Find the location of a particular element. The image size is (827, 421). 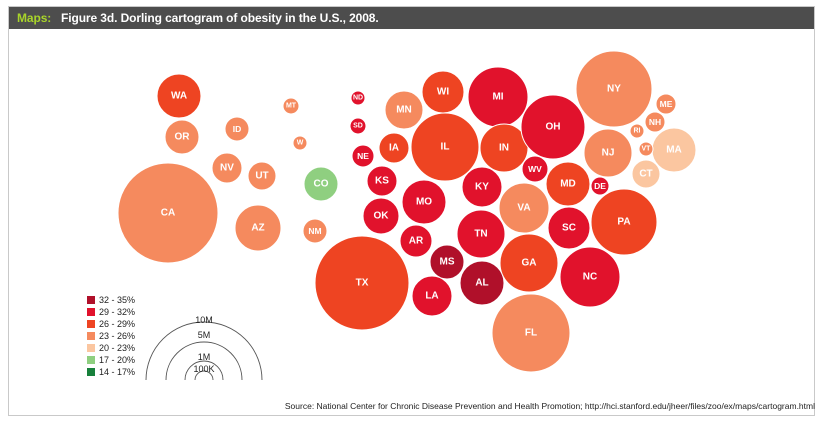

state-nm: NM is located at coordinates (315, 231).